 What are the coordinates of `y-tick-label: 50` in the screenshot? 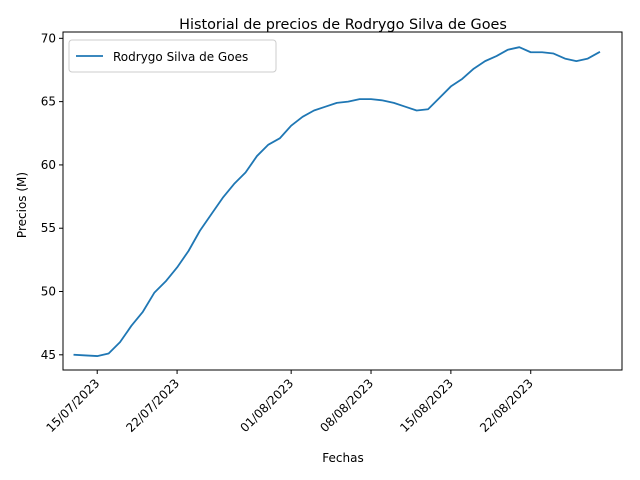 It's located at (48, 292).